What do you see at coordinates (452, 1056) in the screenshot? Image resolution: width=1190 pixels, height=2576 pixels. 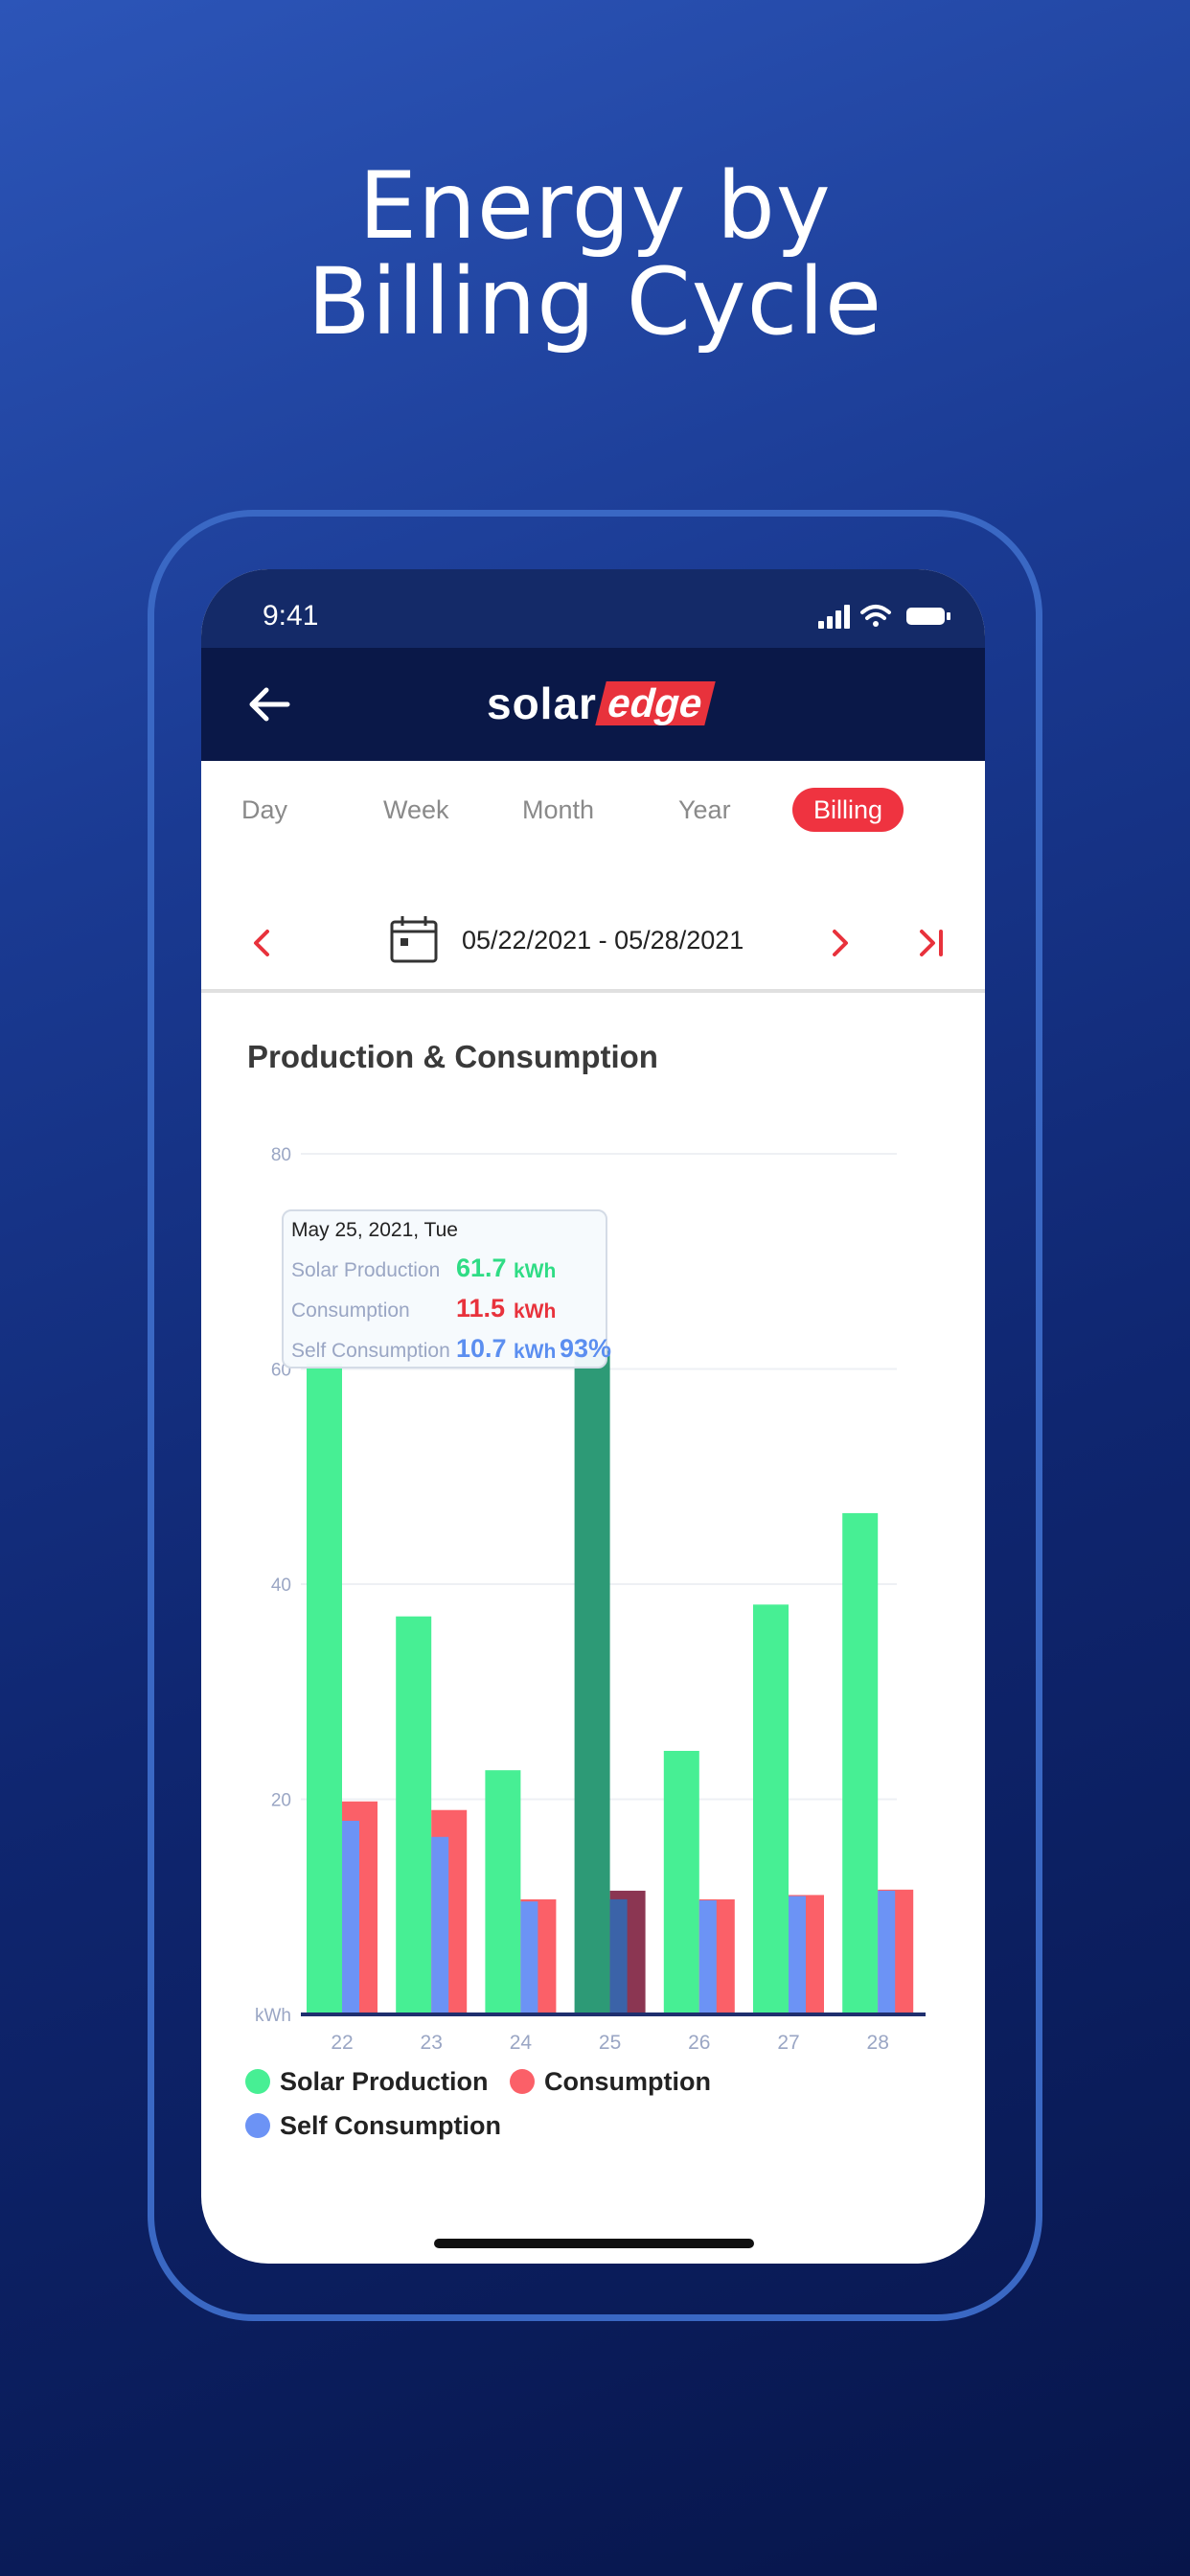 I see `chart-title: Production & Consumption` at bounding box center [452, 1056].